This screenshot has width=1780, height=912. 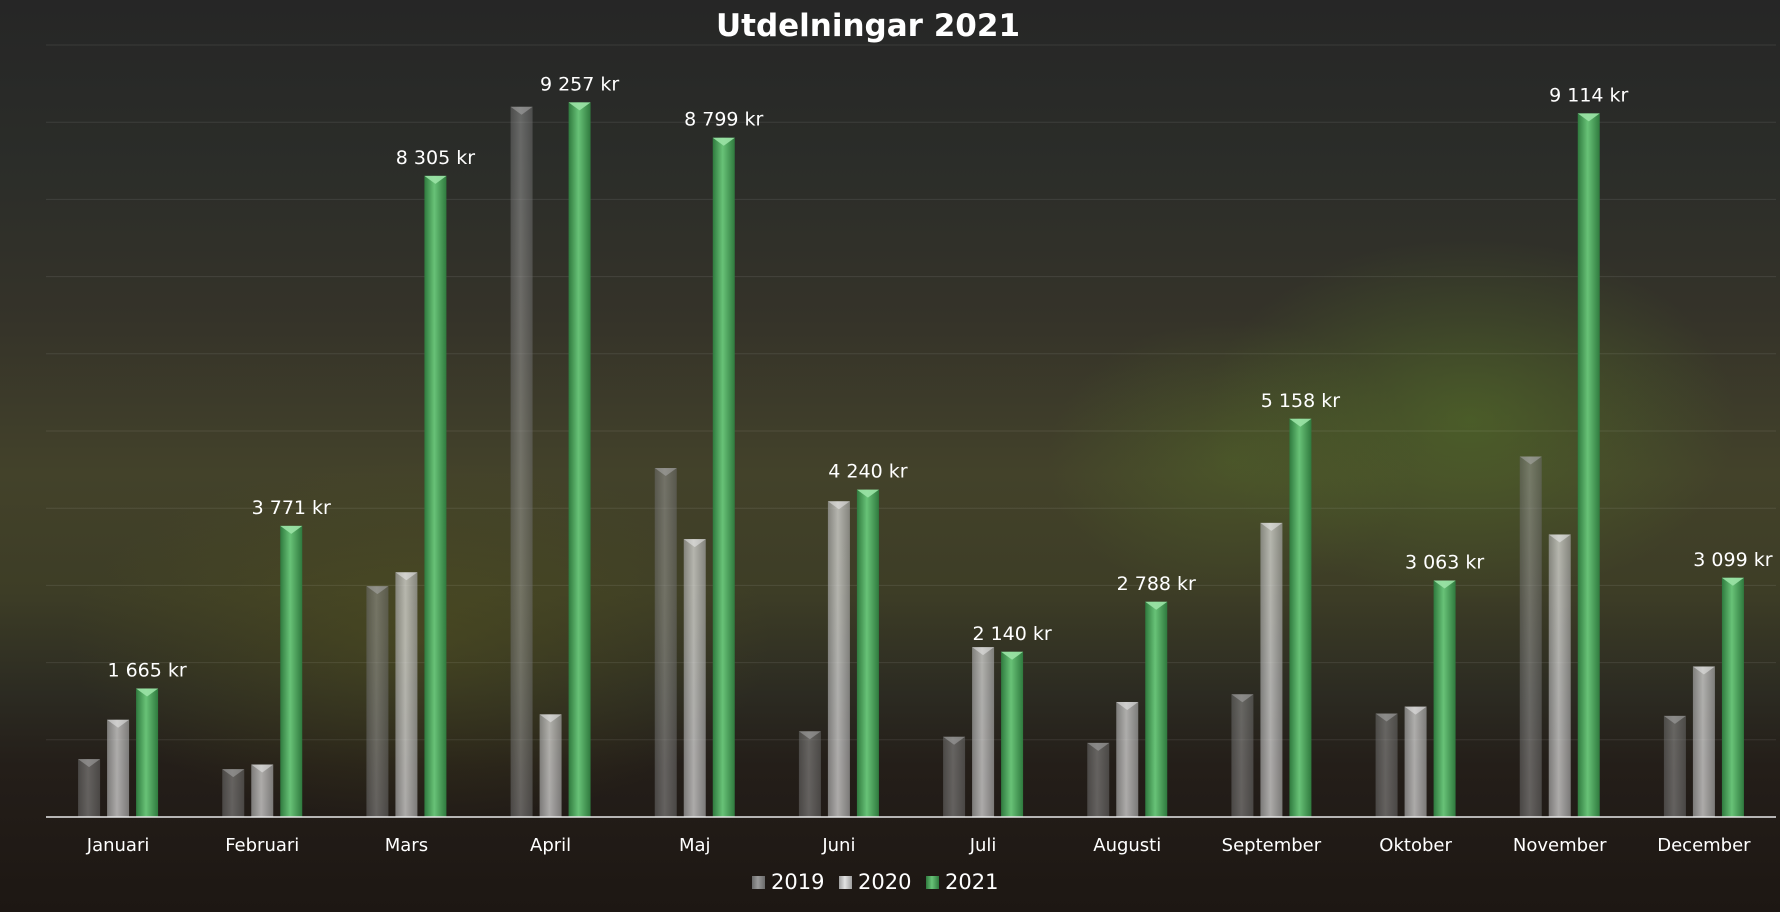 What do you see at coordinates (1415, 710) in the screenshot?
I see `bar-cap-2020-oktober` at bounding box center [1415, 710].